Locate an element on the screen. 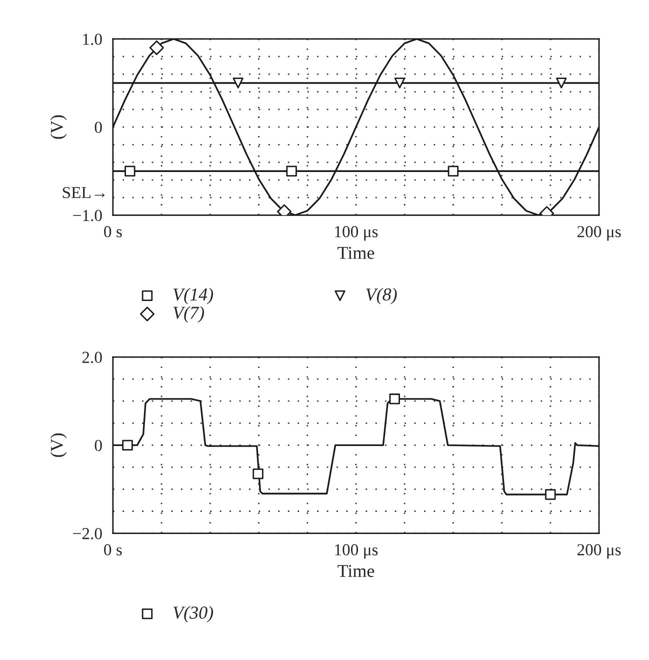 The image size is (649, 660). legend-label: V(14) is located at coordinates (193, 296).